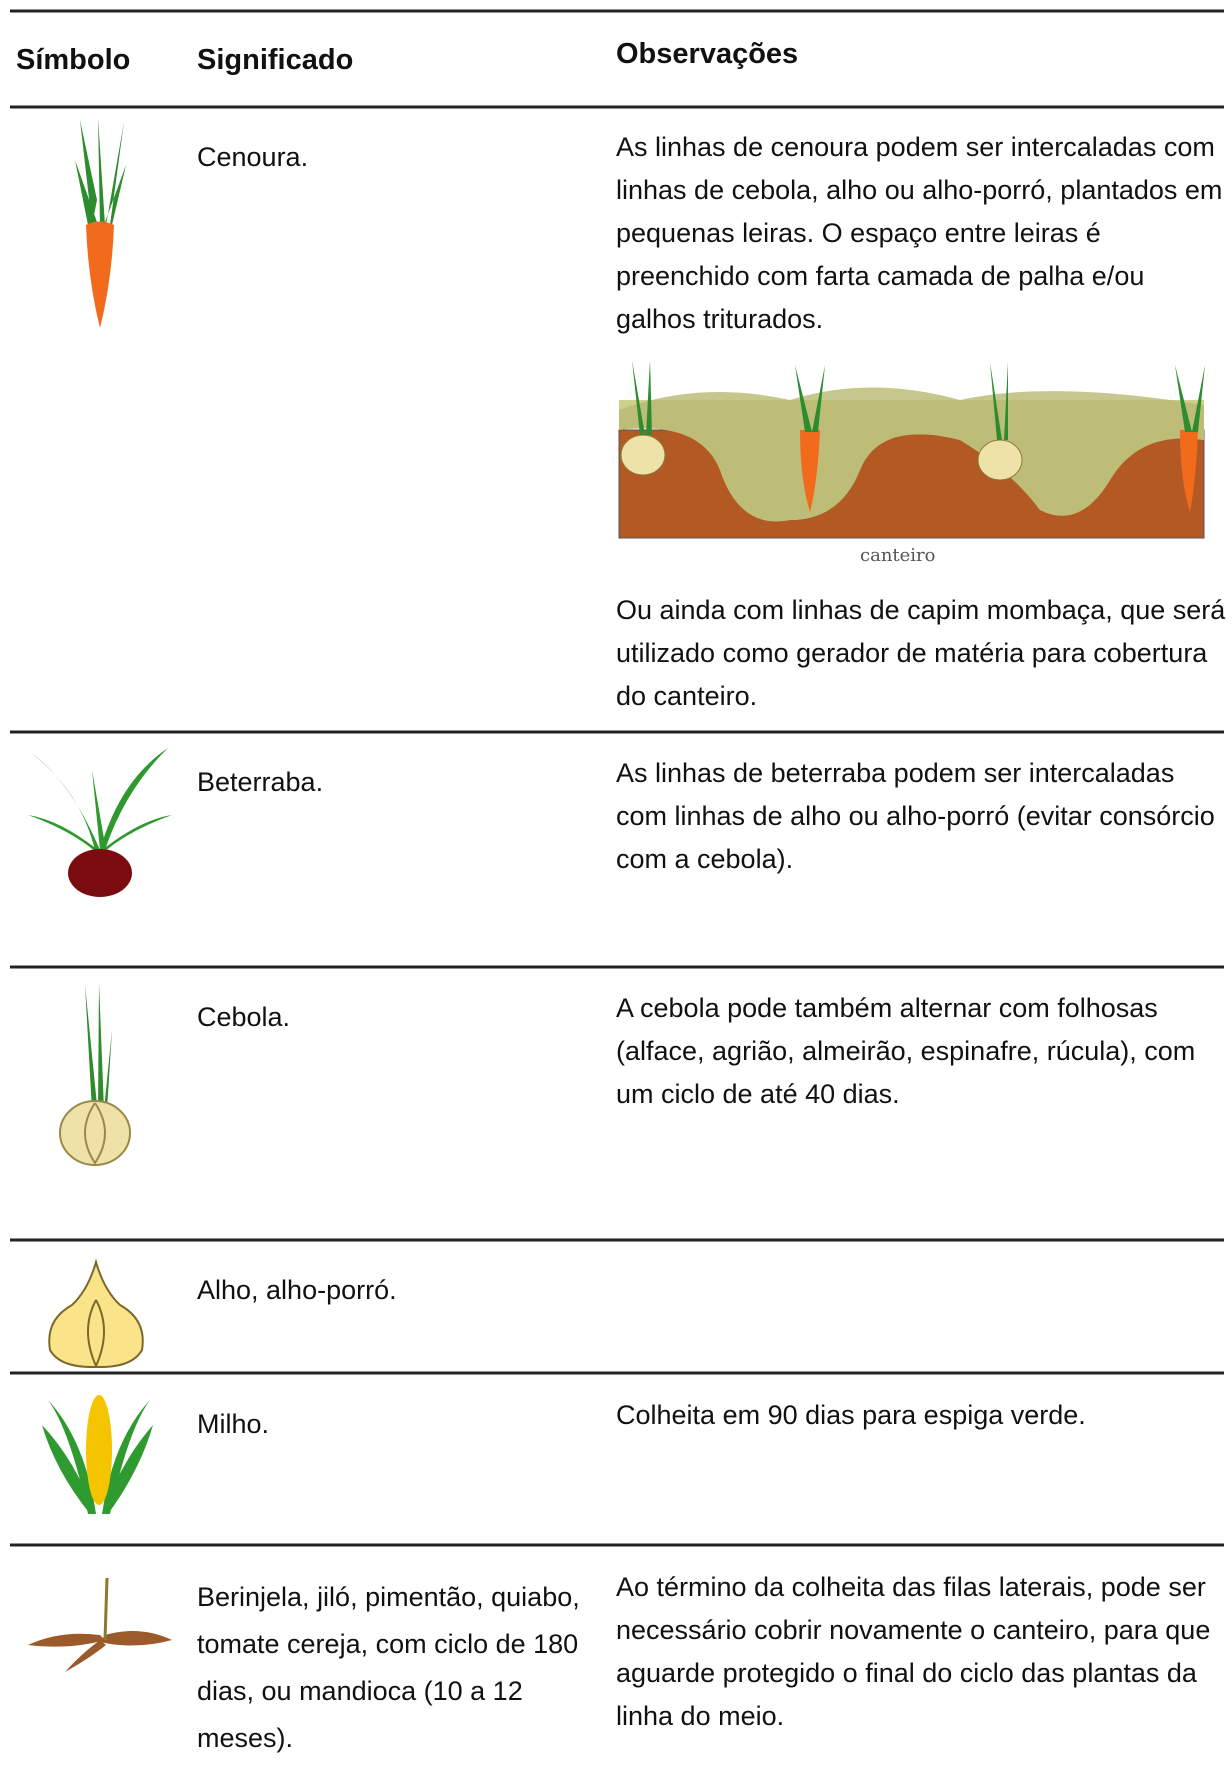 This screenshot has height=1785, width=1232. Describe the element at coordinates (898, 555) in the screenshot. I see `figure-caption: canteiro` at that location.